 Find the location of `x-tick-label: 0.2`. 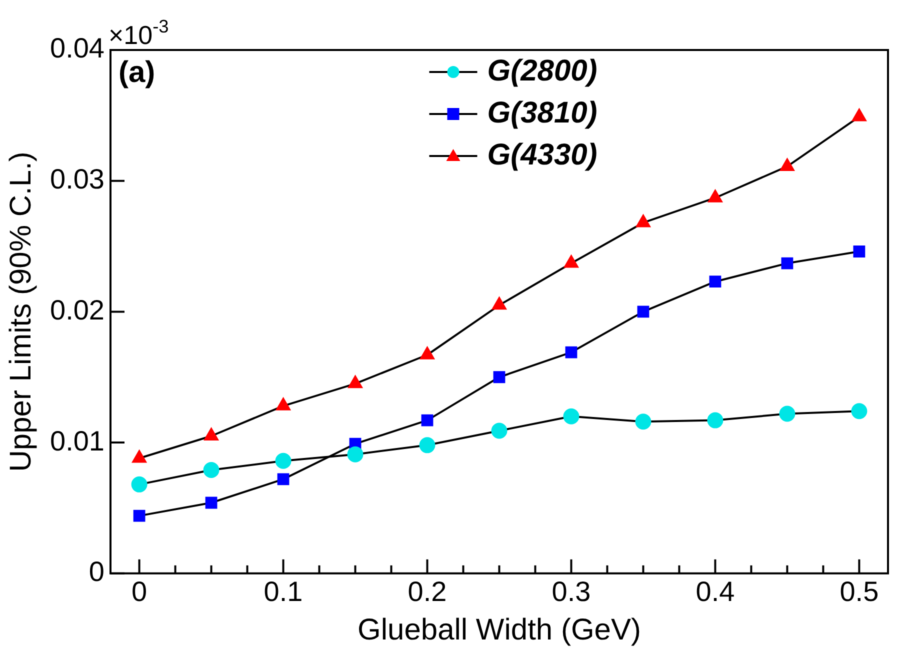

x-tick-label: 0.2 is located at coordinates (427, 591).